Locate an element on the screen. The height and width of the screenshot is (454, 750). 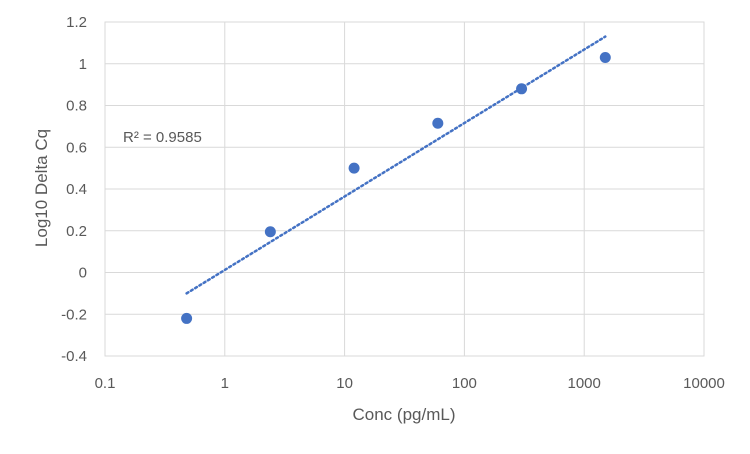
y-tick-labels: -0.4 -0.2 0 0.2 0.4 0.6 0.8 1 1.2 is located at coordinates (74, 189).